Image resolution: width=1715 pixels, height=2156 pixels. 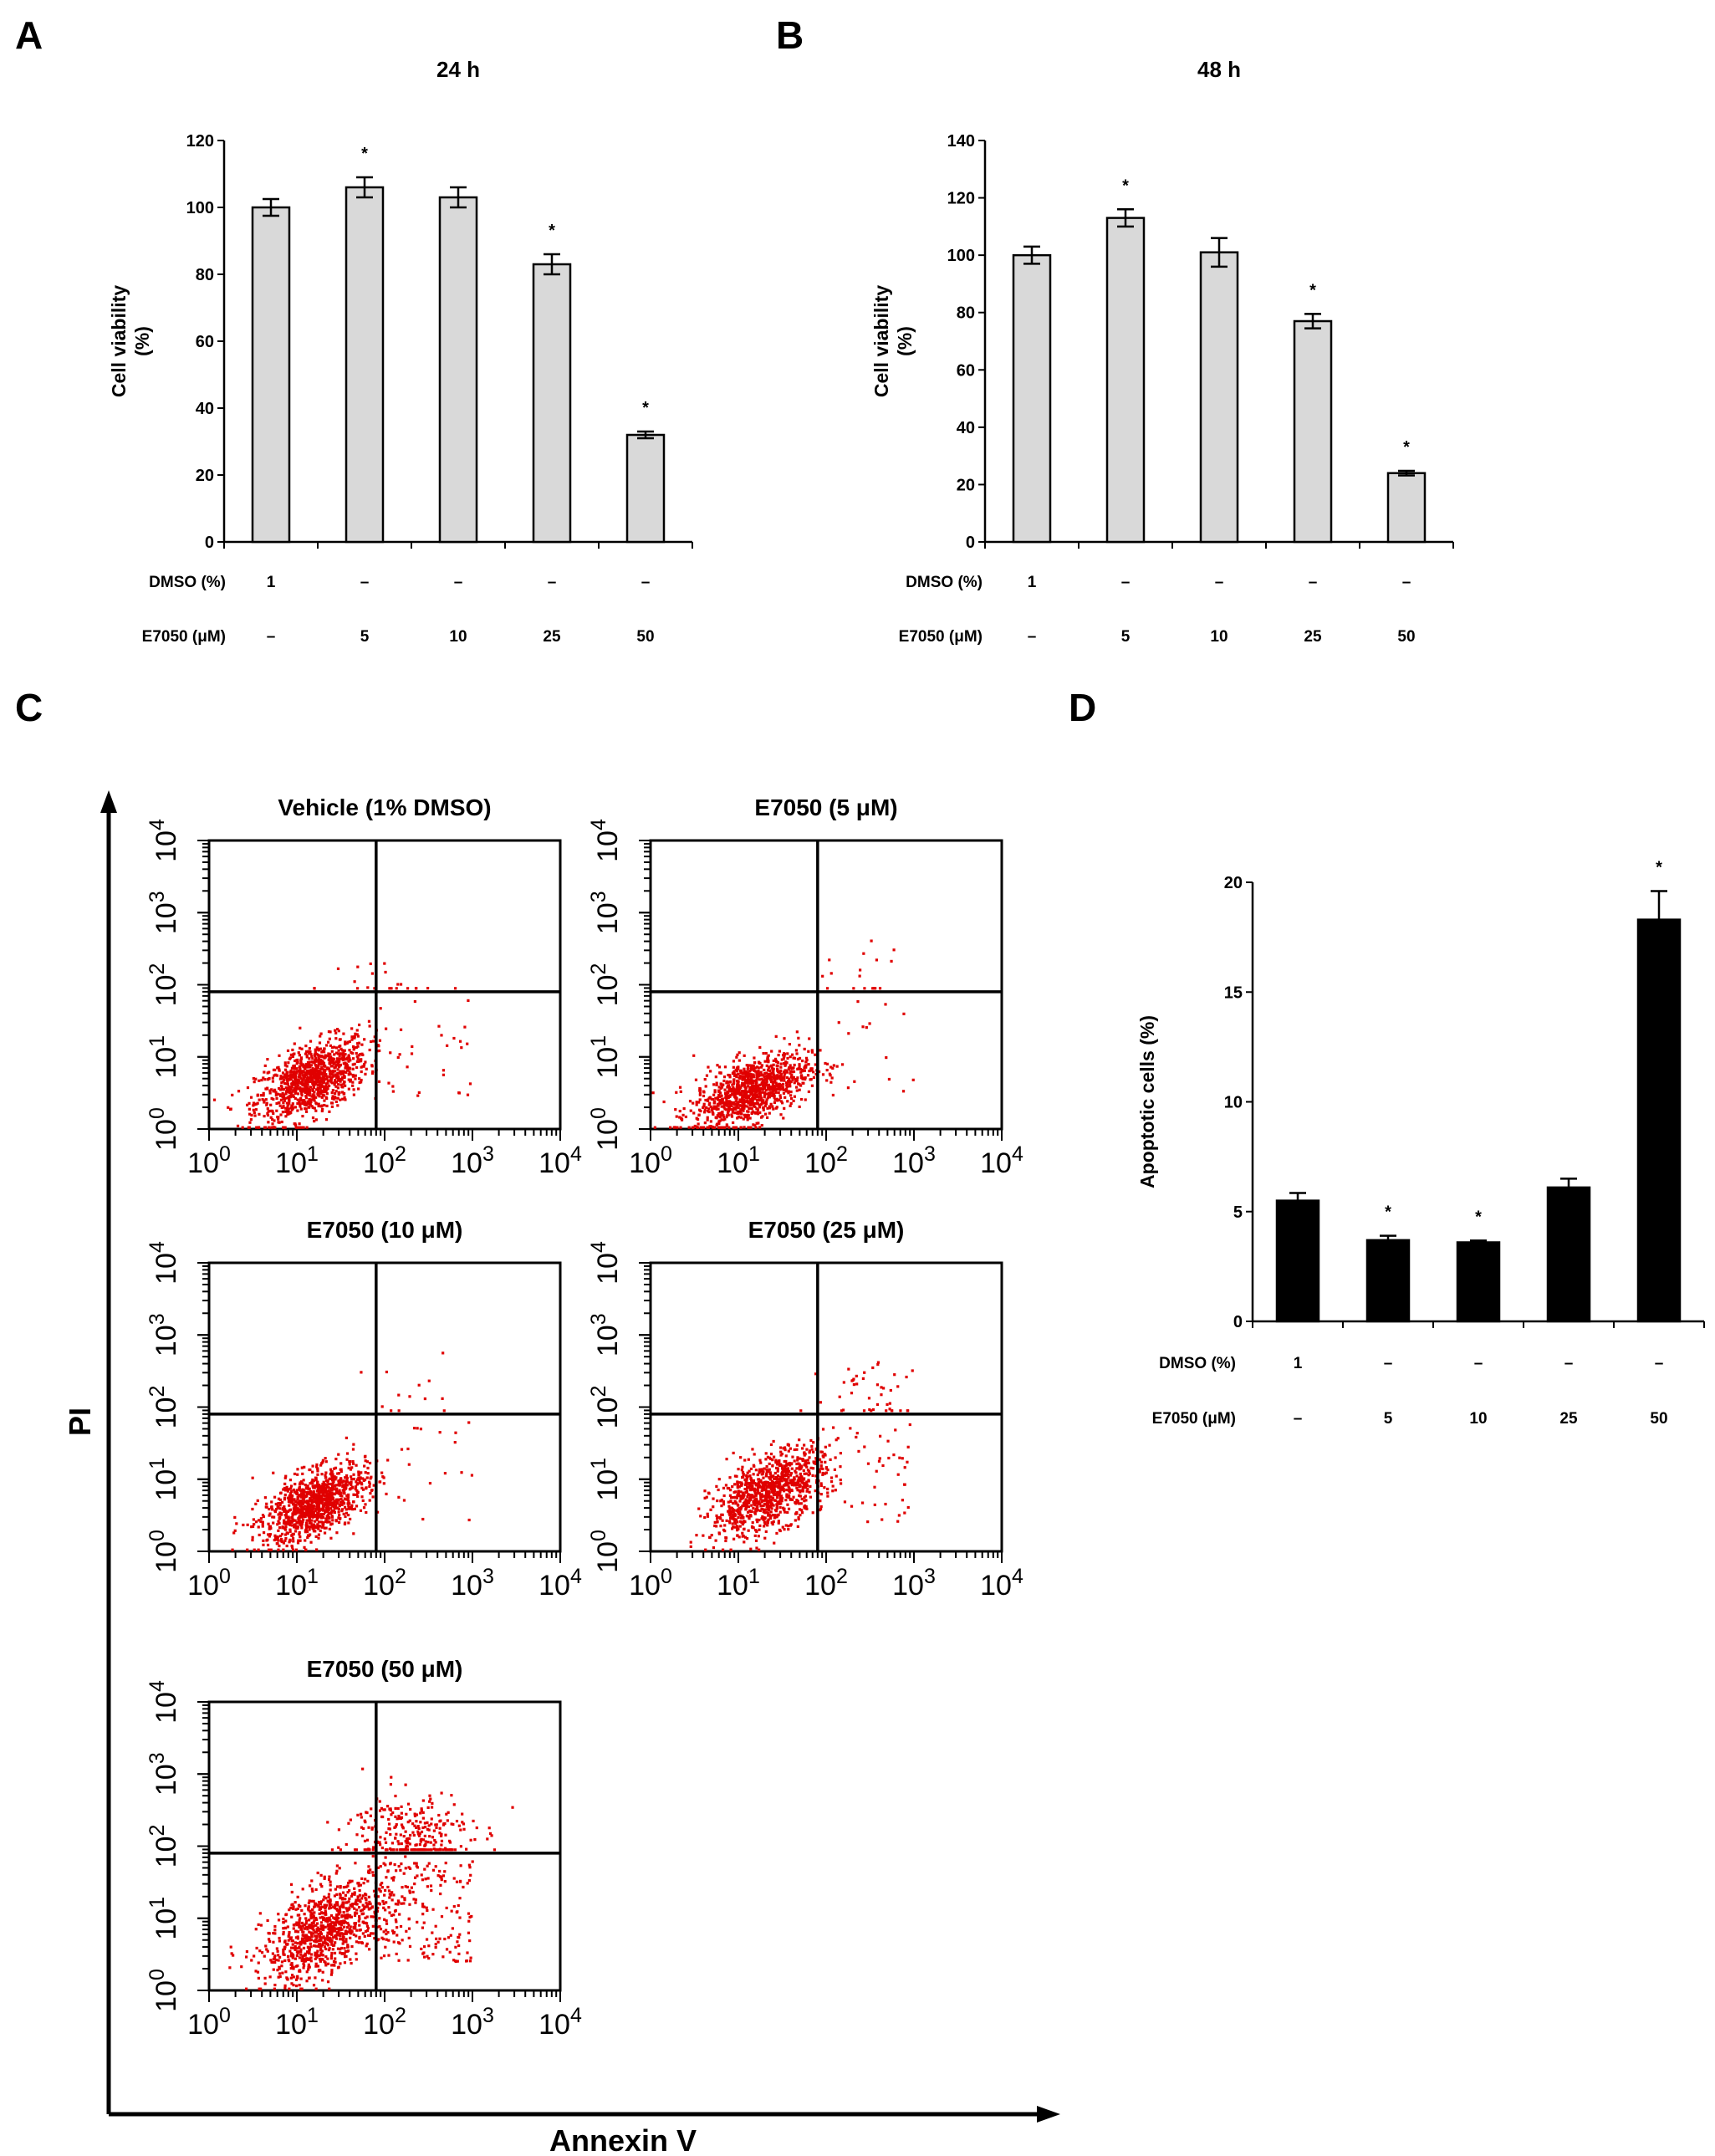 I want to click on x-tick-base: 10, so click(x=203, y=1586).